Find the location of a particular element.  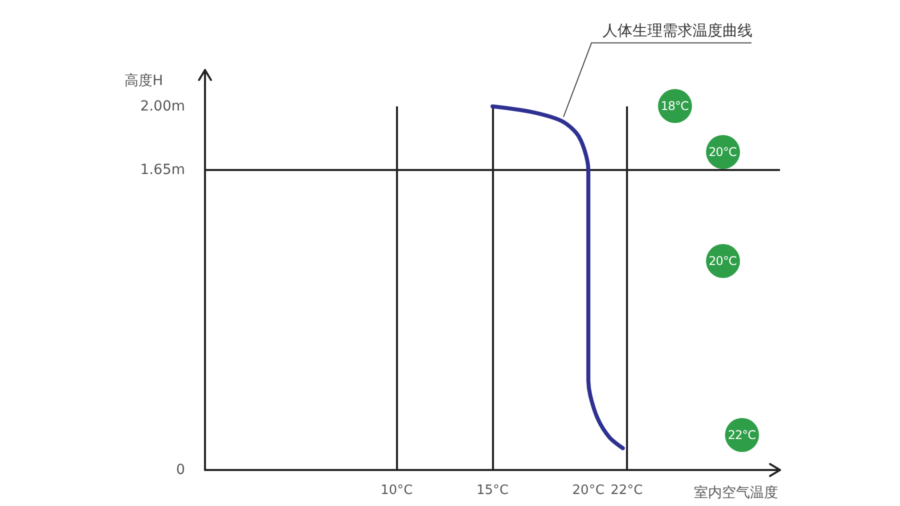

text: 人体生理需求温度曲线 is located at coordinates (677, 30).